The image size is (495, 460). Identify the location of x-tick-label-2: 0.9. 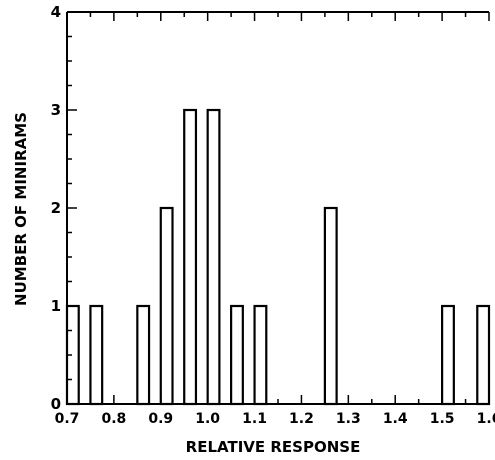
(160, 419).